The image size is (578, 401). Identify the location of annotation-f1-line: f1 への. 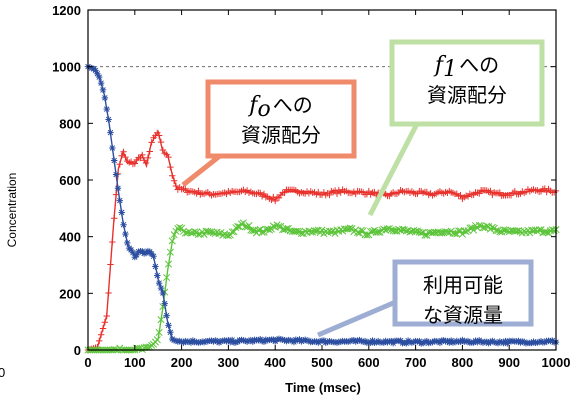
(466, 67).